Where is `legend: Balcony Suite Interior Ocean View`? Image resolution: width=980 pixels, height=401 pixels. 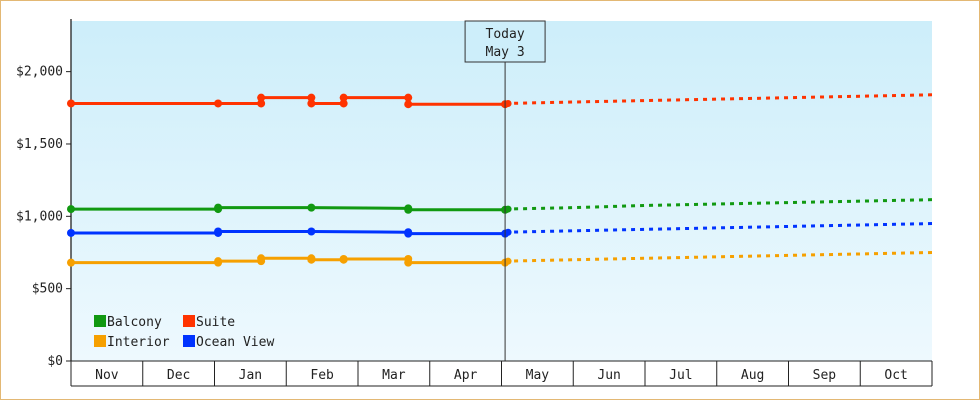
legend: Balcony Suite Interior Ocean View is located at coordinates (184, 332).